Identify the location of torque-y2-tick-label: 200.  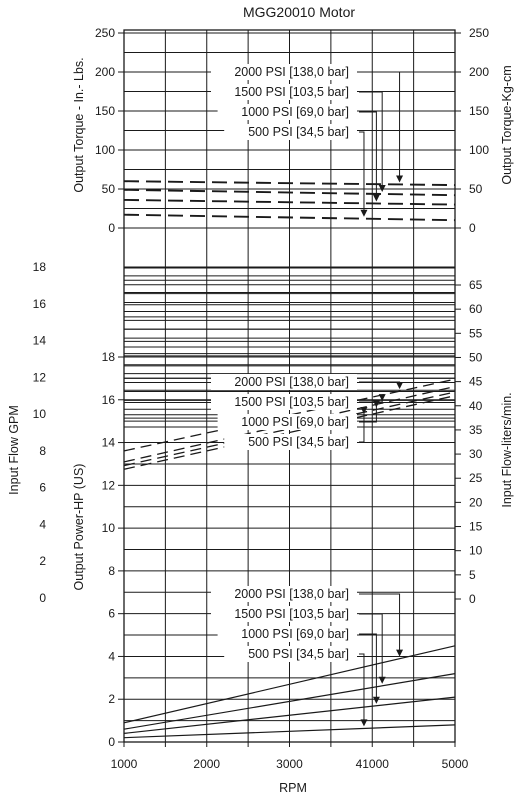
(479, 72).